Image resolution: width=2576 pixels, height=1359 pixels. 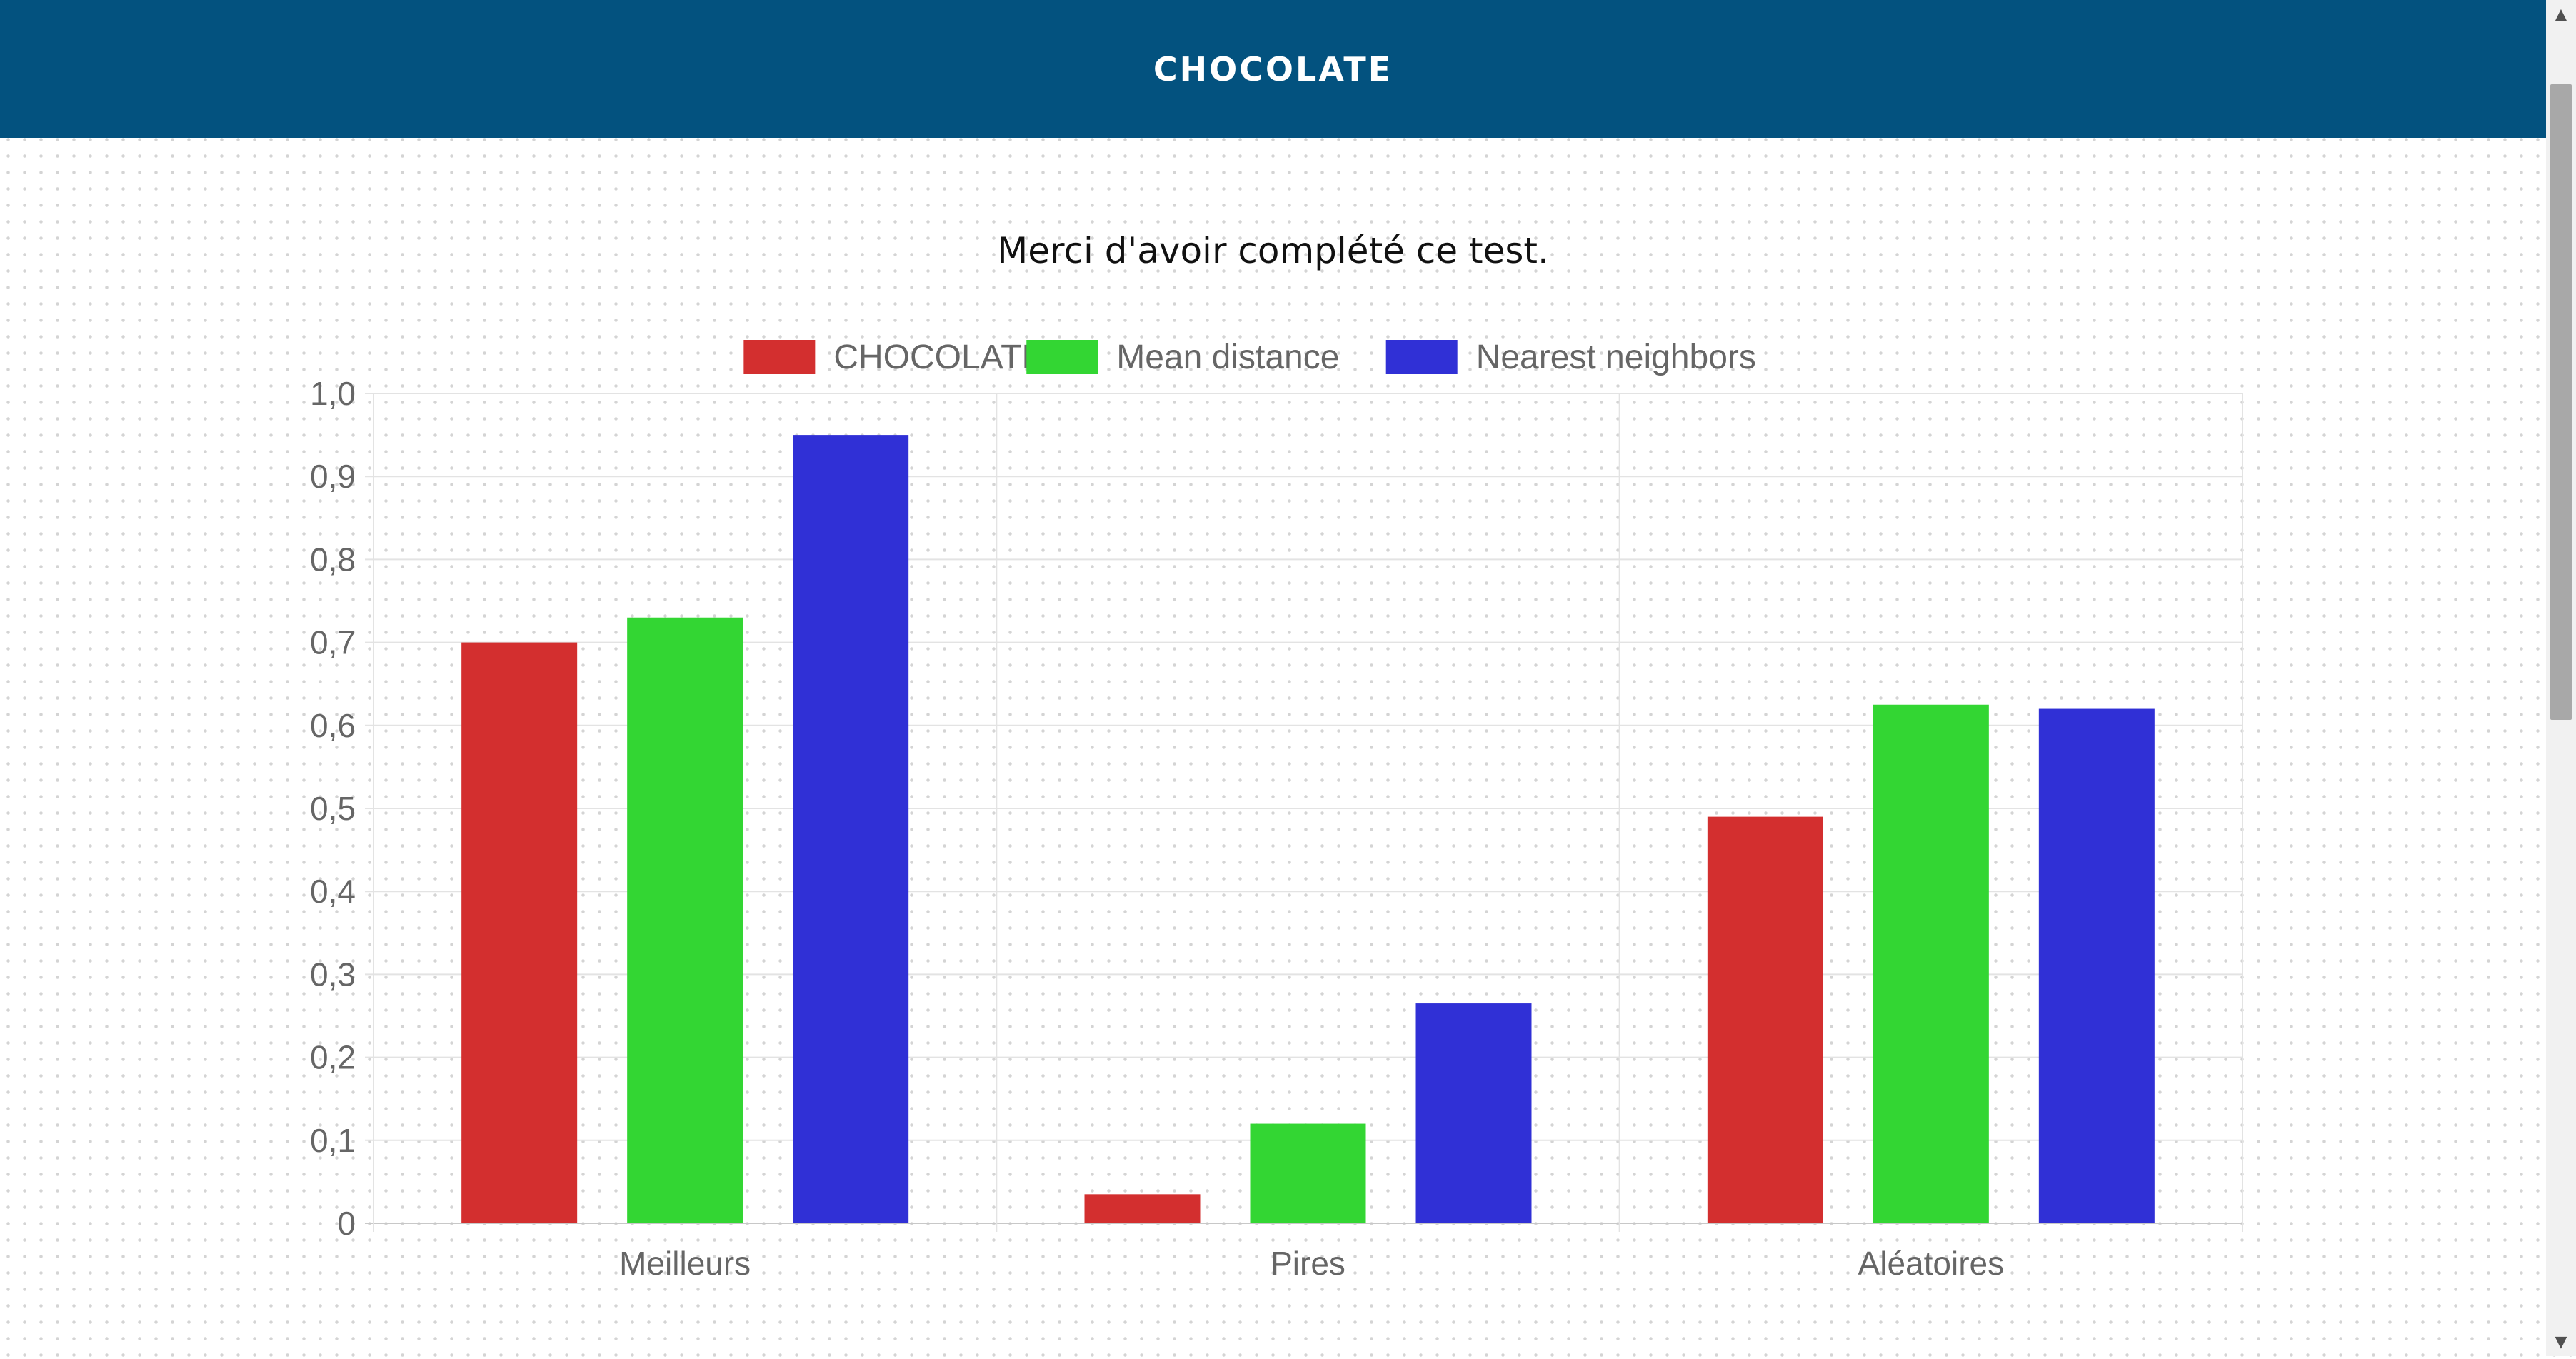 I want to click on completion-message: Merci d'avoir complété ce test., so click(x=1273, y=250).